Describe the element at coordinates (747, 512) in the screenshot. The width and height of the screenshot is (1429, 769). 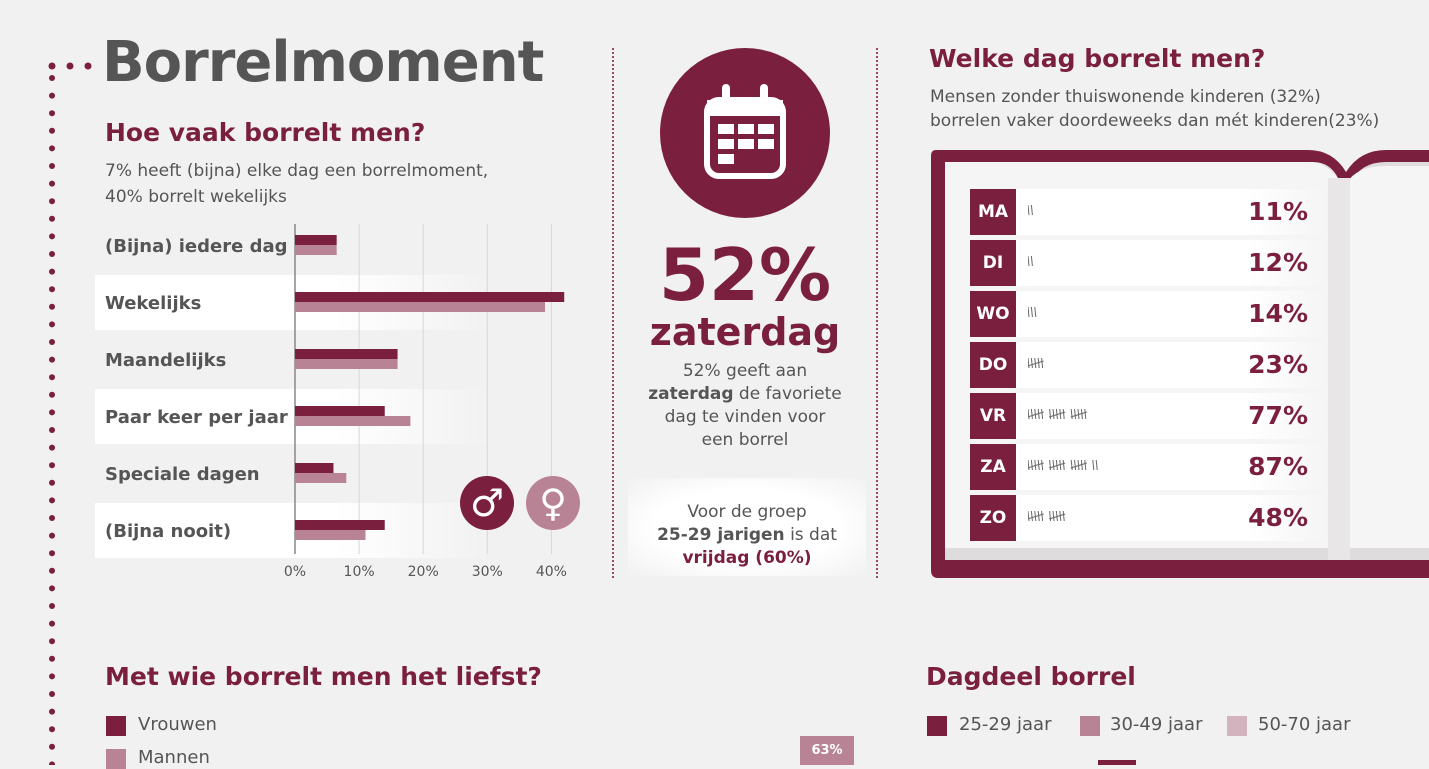
I see `group-line1: Voor de groep` at that location.